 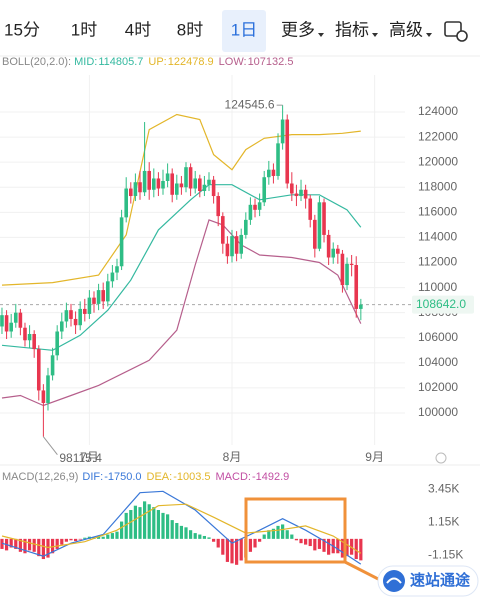 I want to click on y-tick-label: 120000, so click(x=438, y=161).